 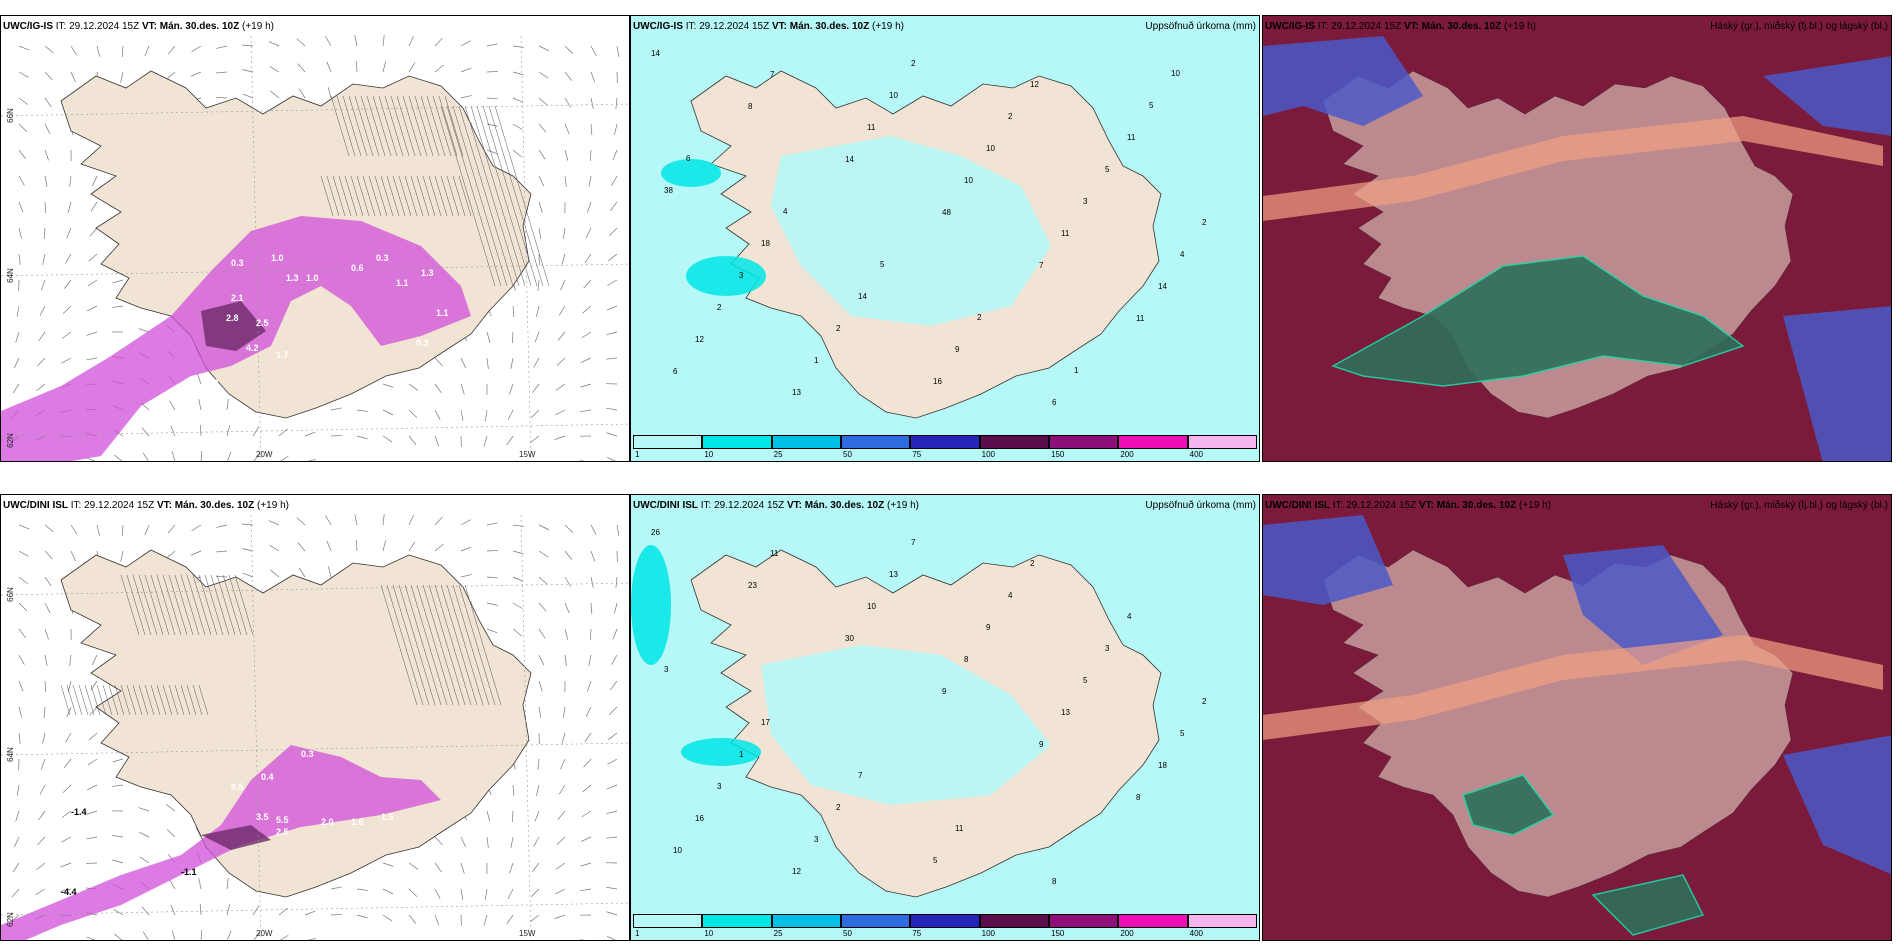 What do you see at coordinates (237, 787) in the screenshot?
I see `precip-value-label: 0.5` at bounding box center [237, 787].